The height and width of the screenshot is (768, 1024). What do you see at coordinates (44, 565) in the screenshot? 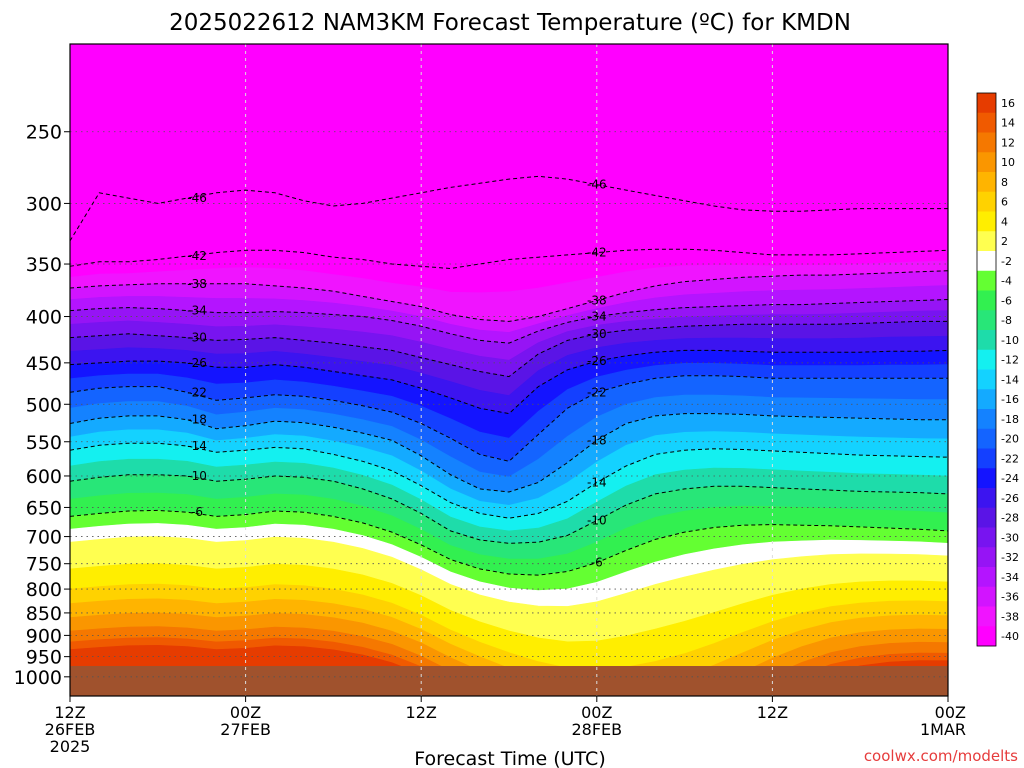
I see `y-tick-label-750: 750` at bounding box center [44, 565].